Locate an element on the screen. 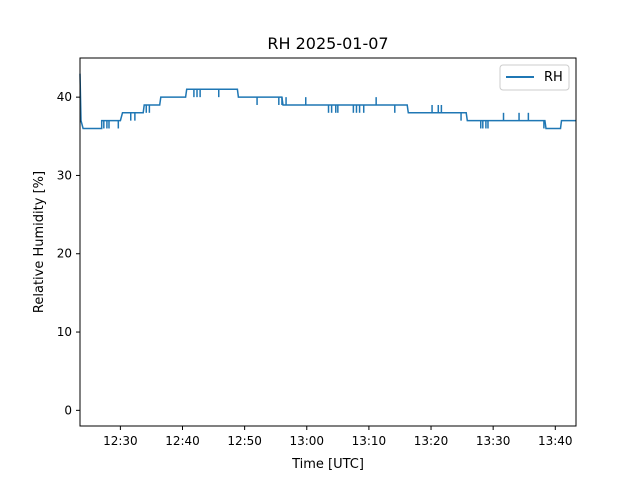 The height and width of the screenshot is (480, 640). y-tick-label: 40 is located at coordinates (64, 97).